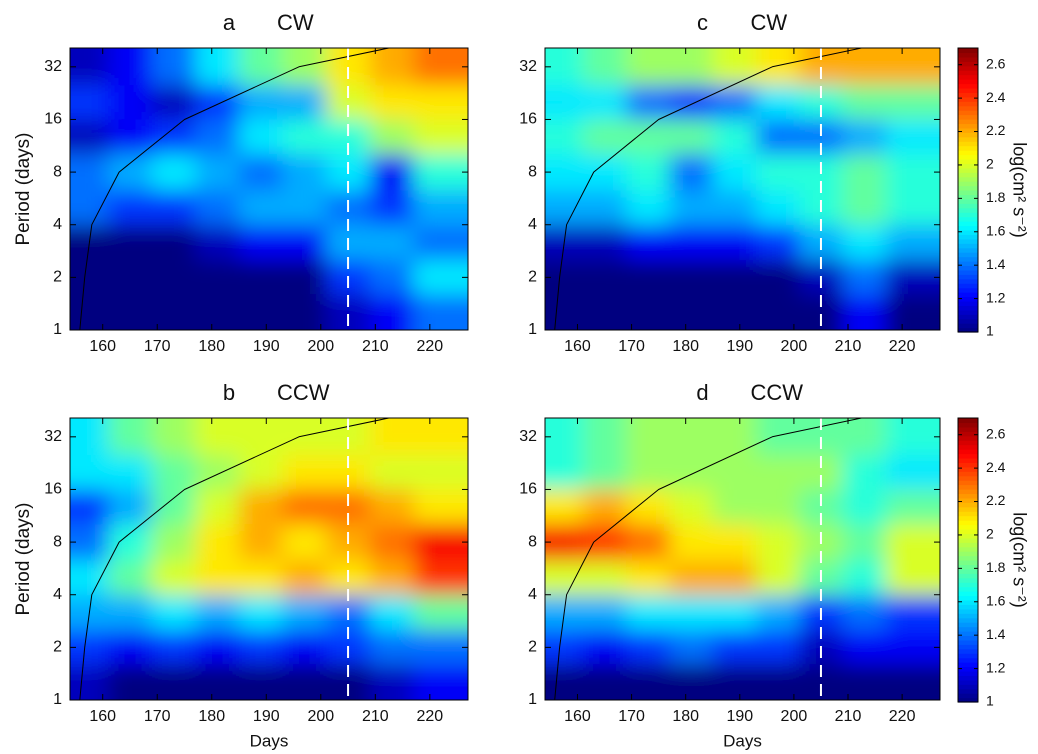 This screenshot has width=1038, height=754. What do you see at coordinates (996, 197) in the screenshot?
I see `colorbar-tick-label: 1.8` at bounding box center [996, 197].